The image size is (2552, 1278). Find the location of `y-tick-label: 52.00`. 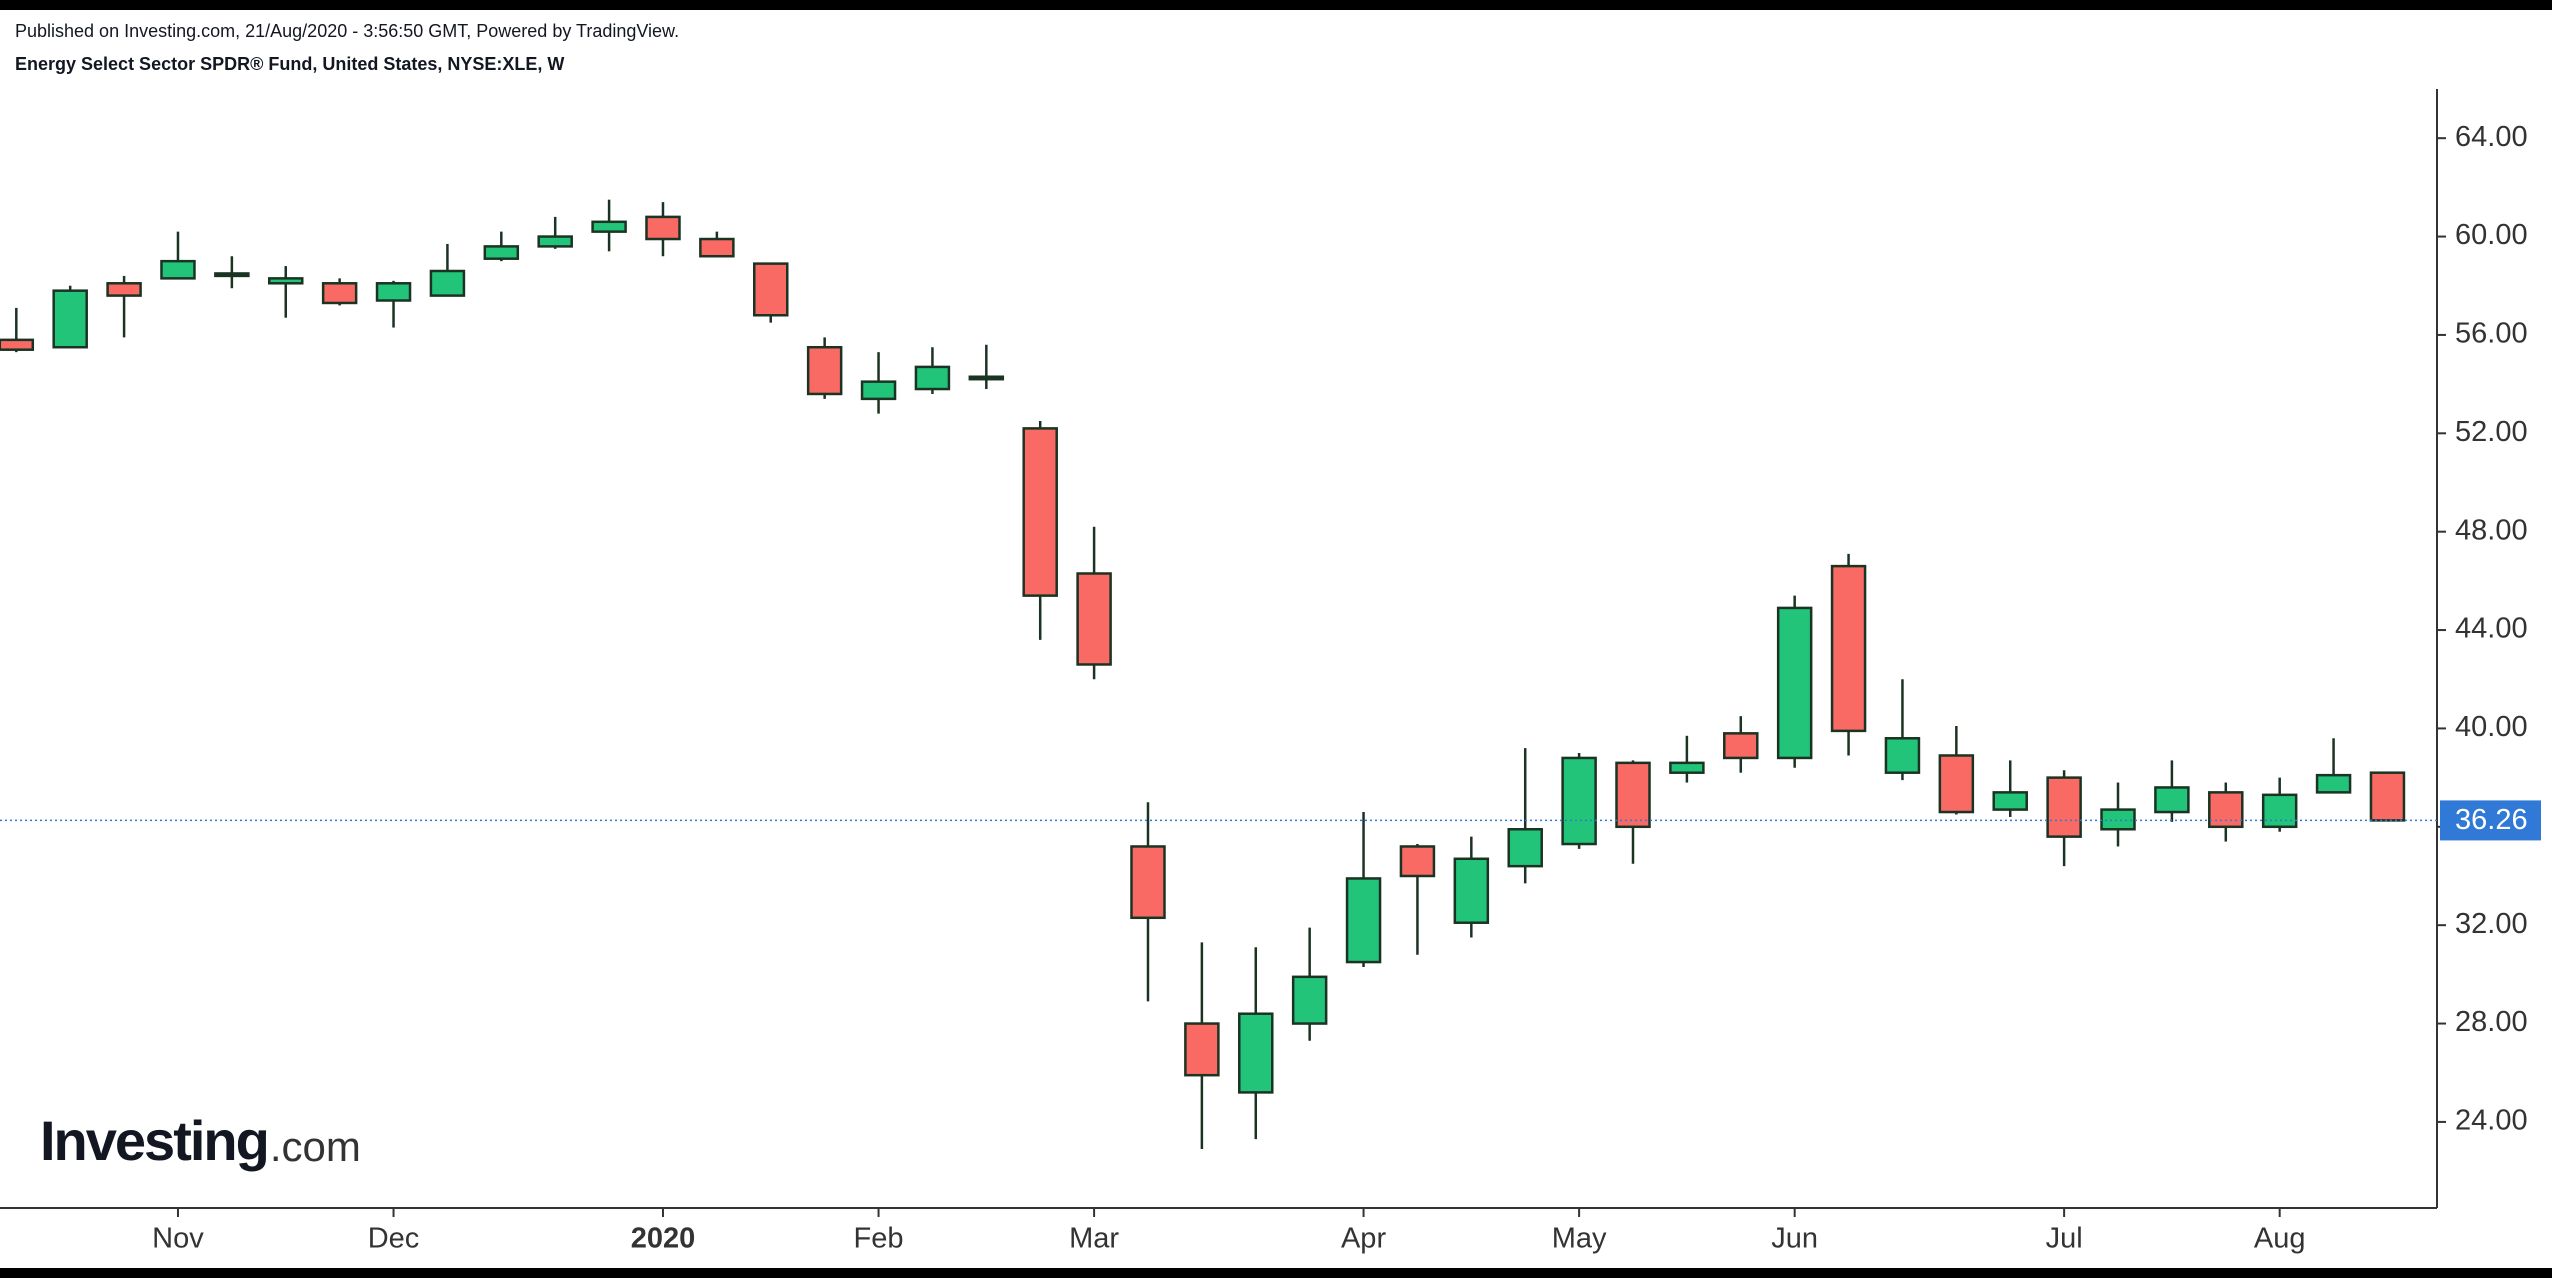

y-tick-label: 52.00 is located at coordinates (2491, 432).